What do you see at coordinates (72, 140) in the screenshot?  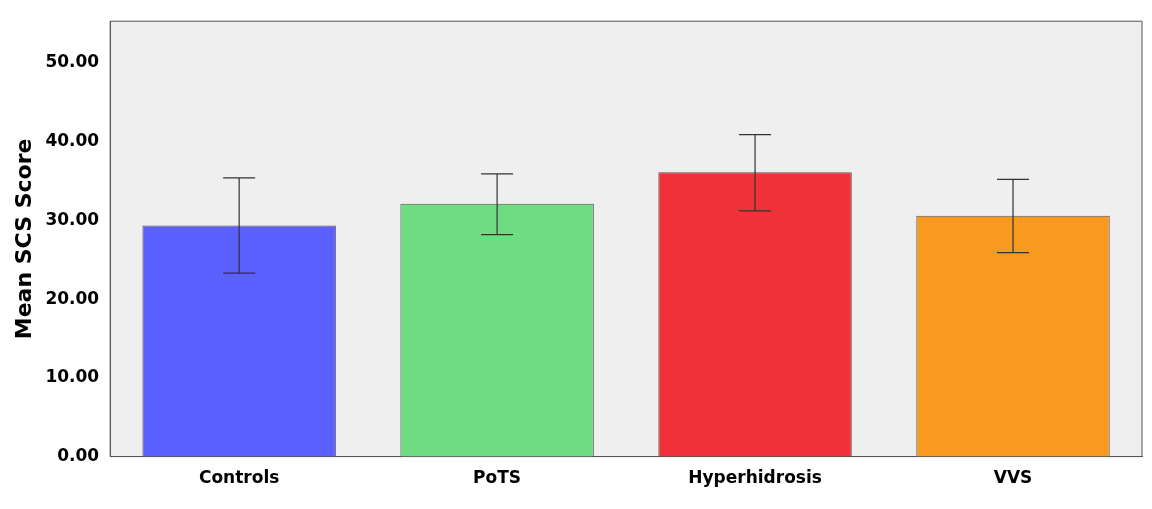 I see `y-tick-label: 40.00` at bounding box center [72, 140].